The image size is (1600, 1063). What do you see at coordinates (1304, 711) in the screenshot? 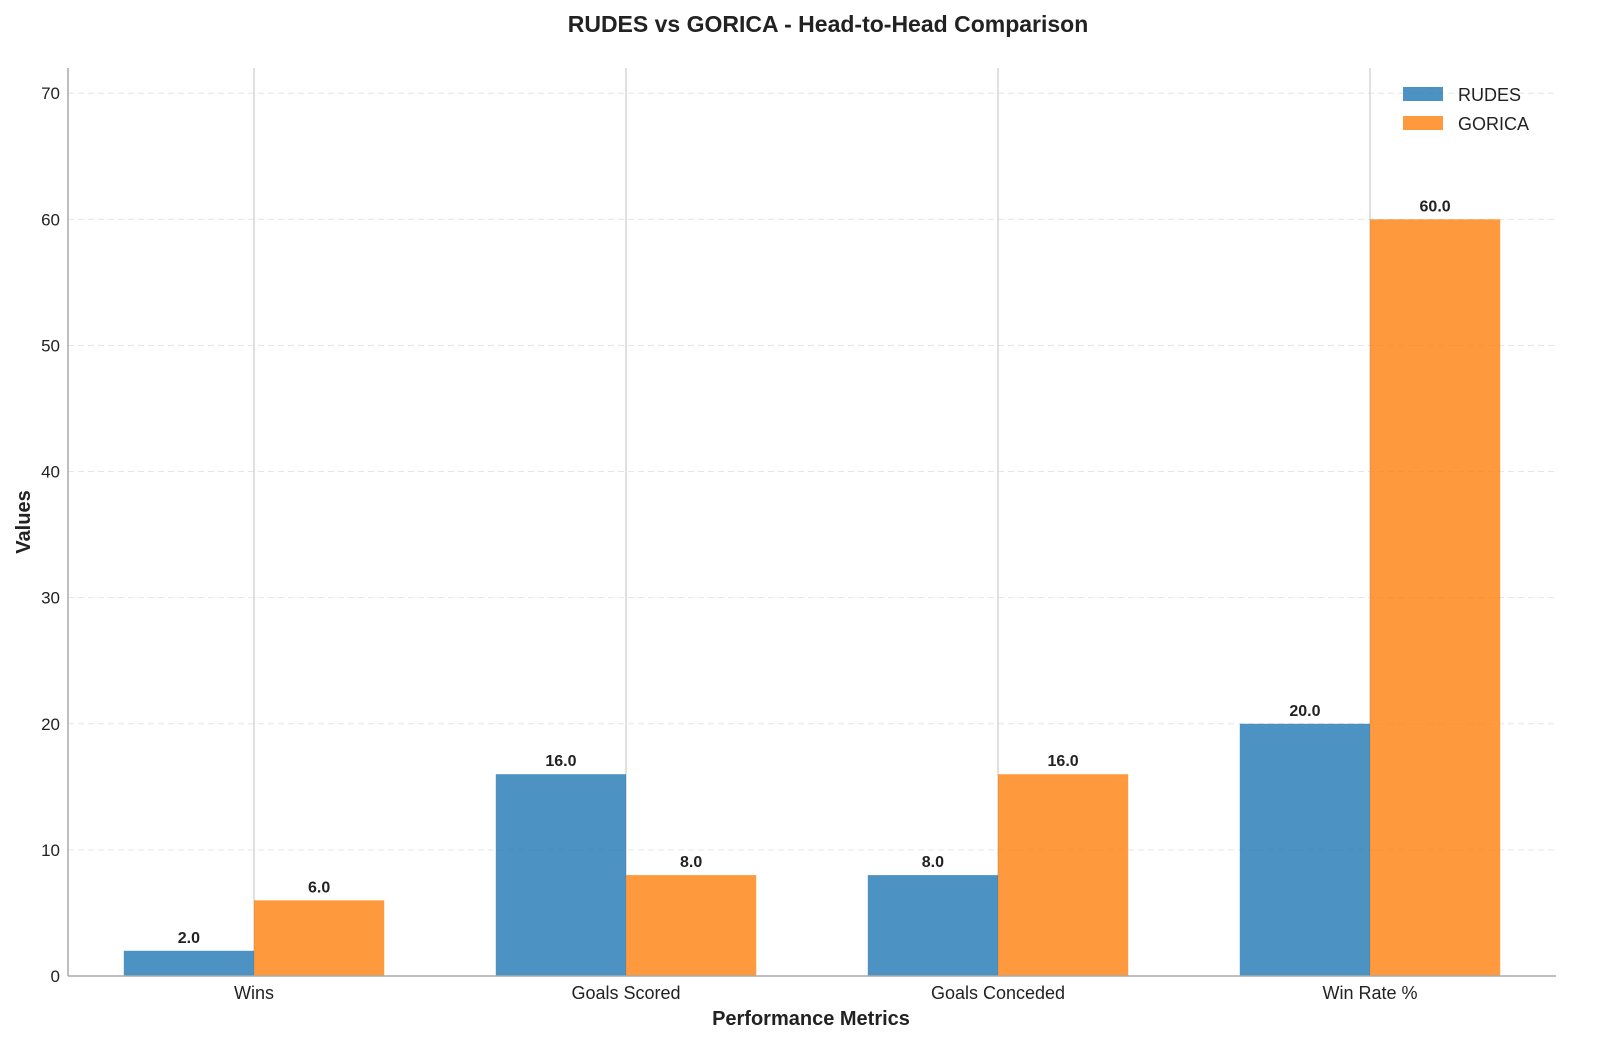
I see `data-label: 20.0` at bounding box center [1304, 711].